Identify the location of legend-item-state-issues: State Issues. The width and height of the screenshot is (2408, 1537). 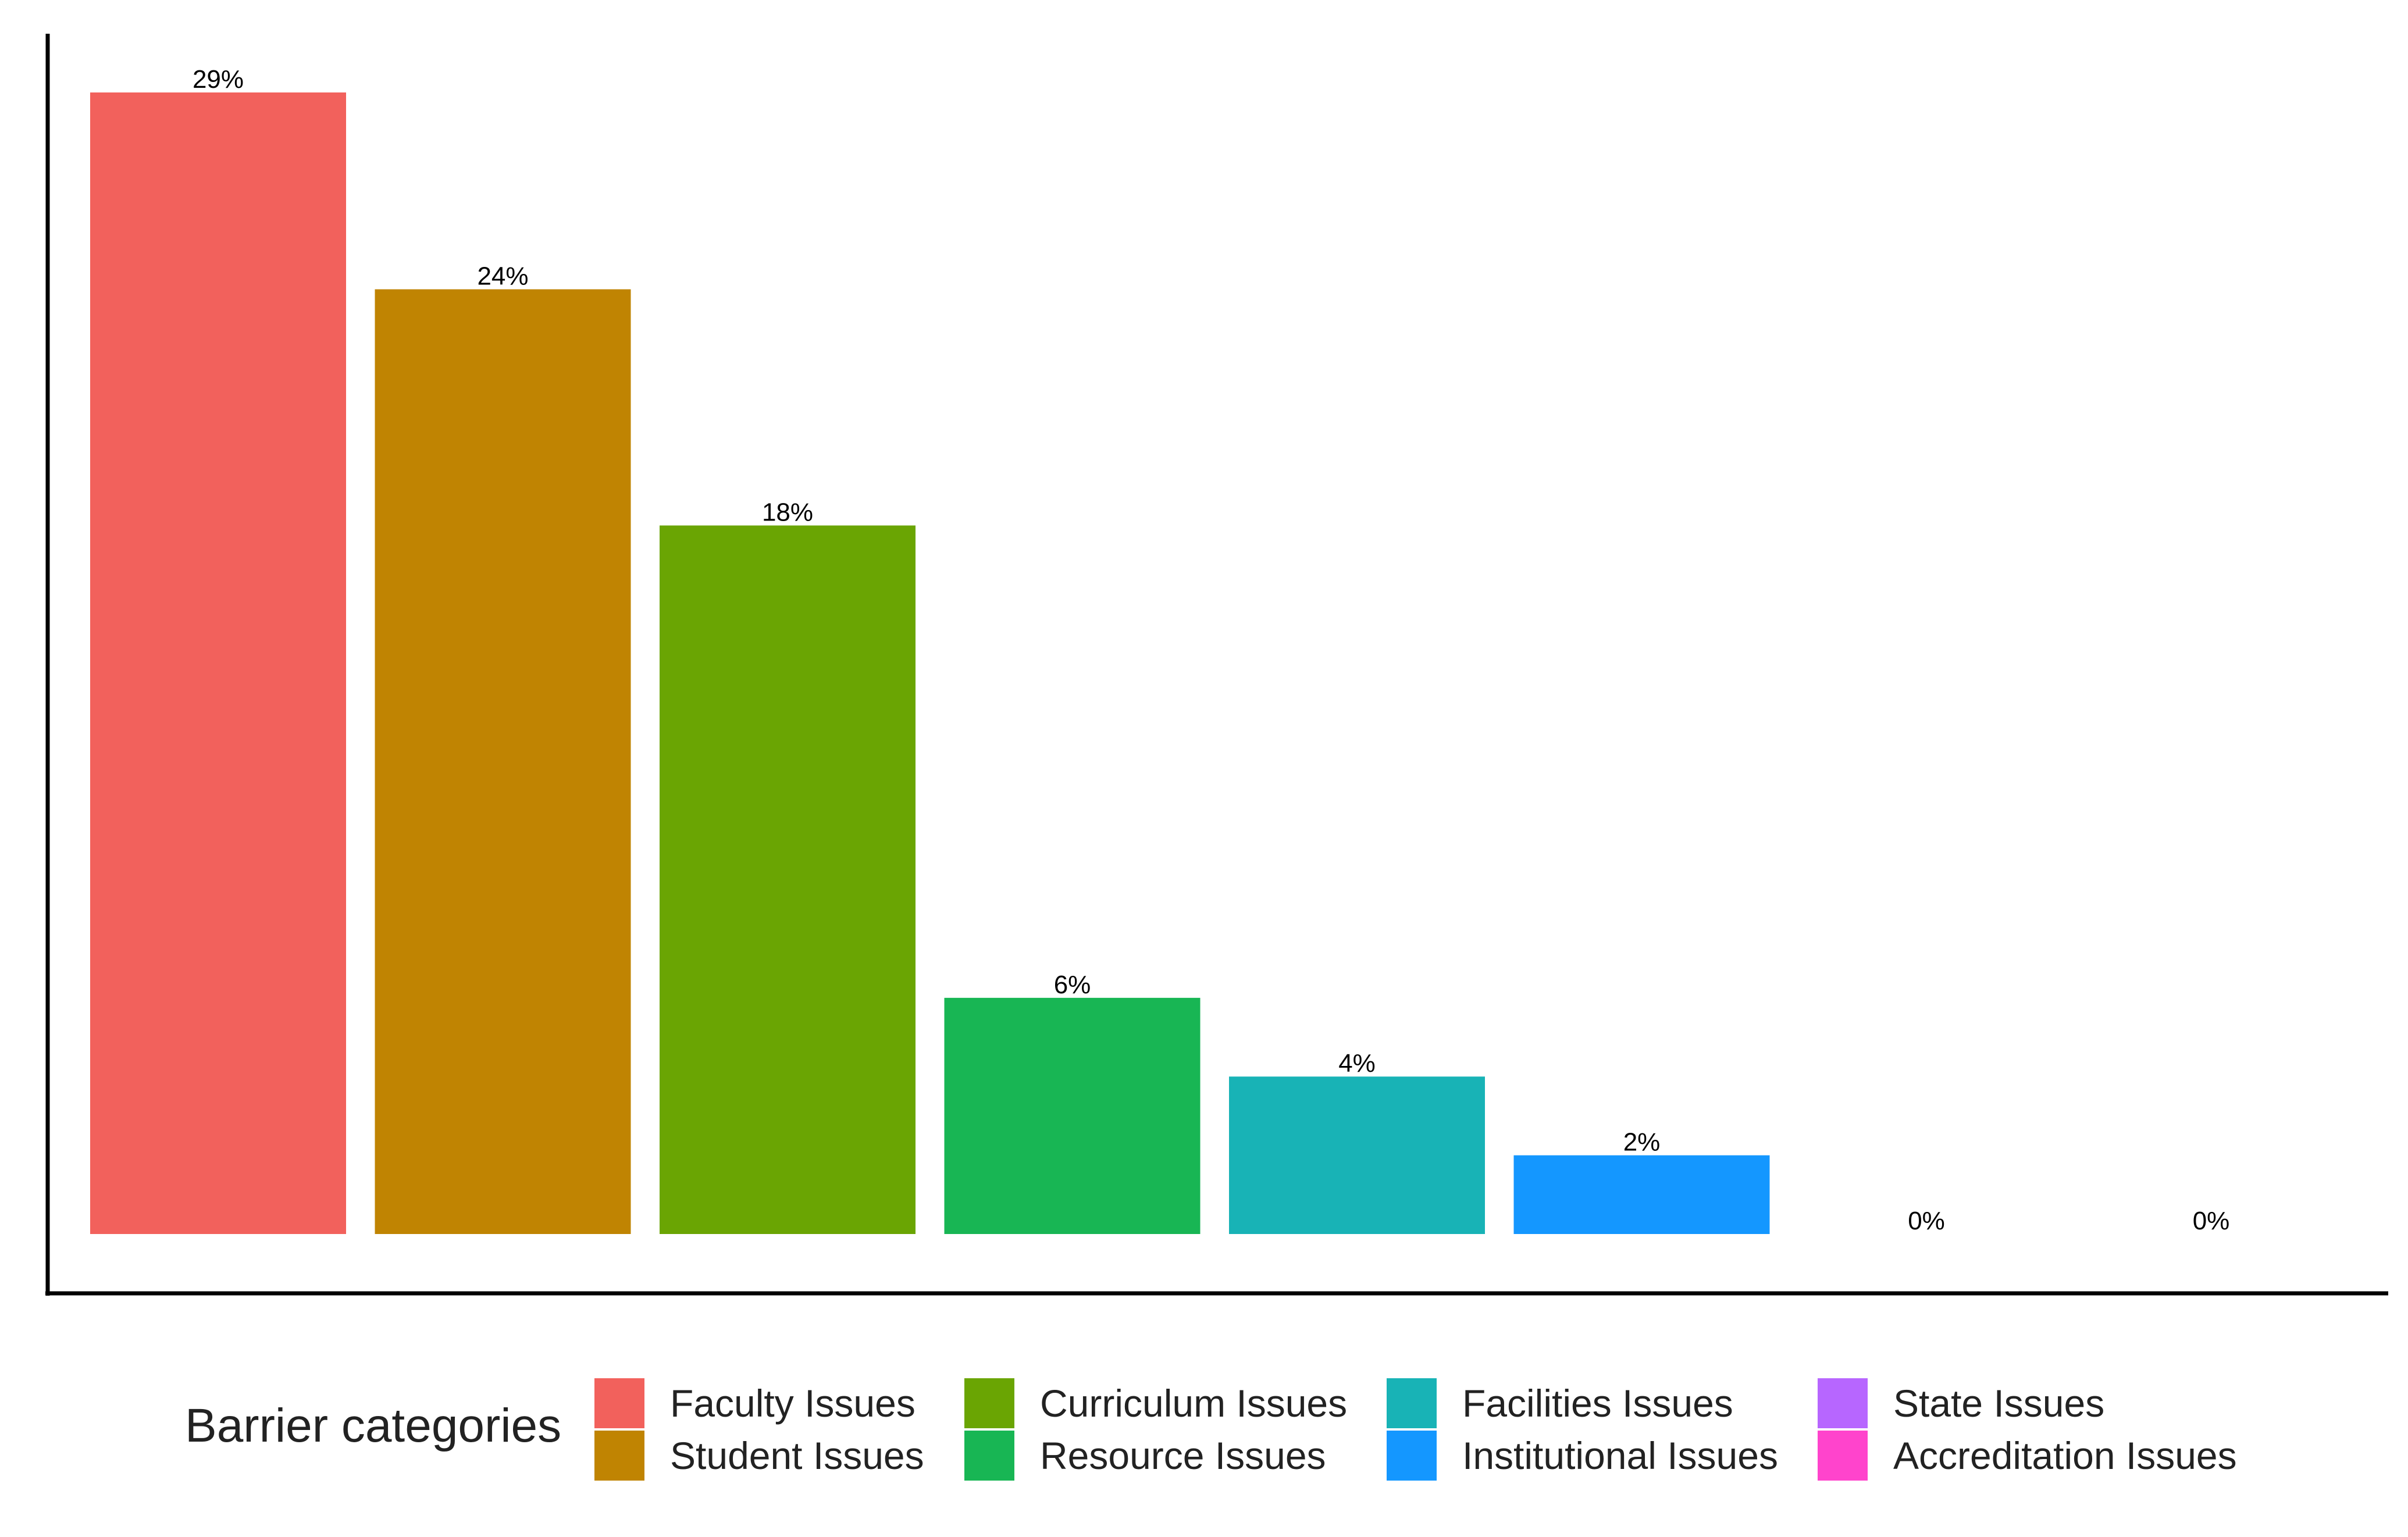
(1961, 1403).